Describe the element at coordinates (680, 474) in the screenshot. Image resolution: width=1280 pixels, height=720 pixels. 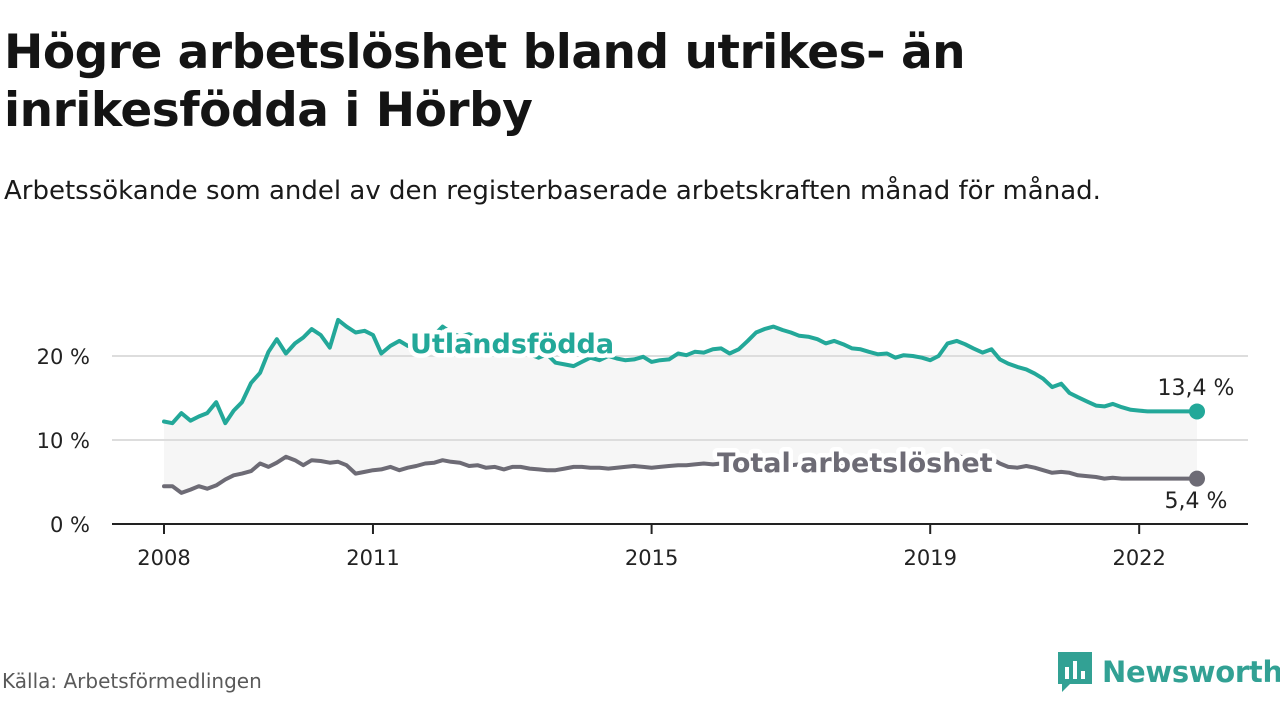
I see `series-line-total` at that location.